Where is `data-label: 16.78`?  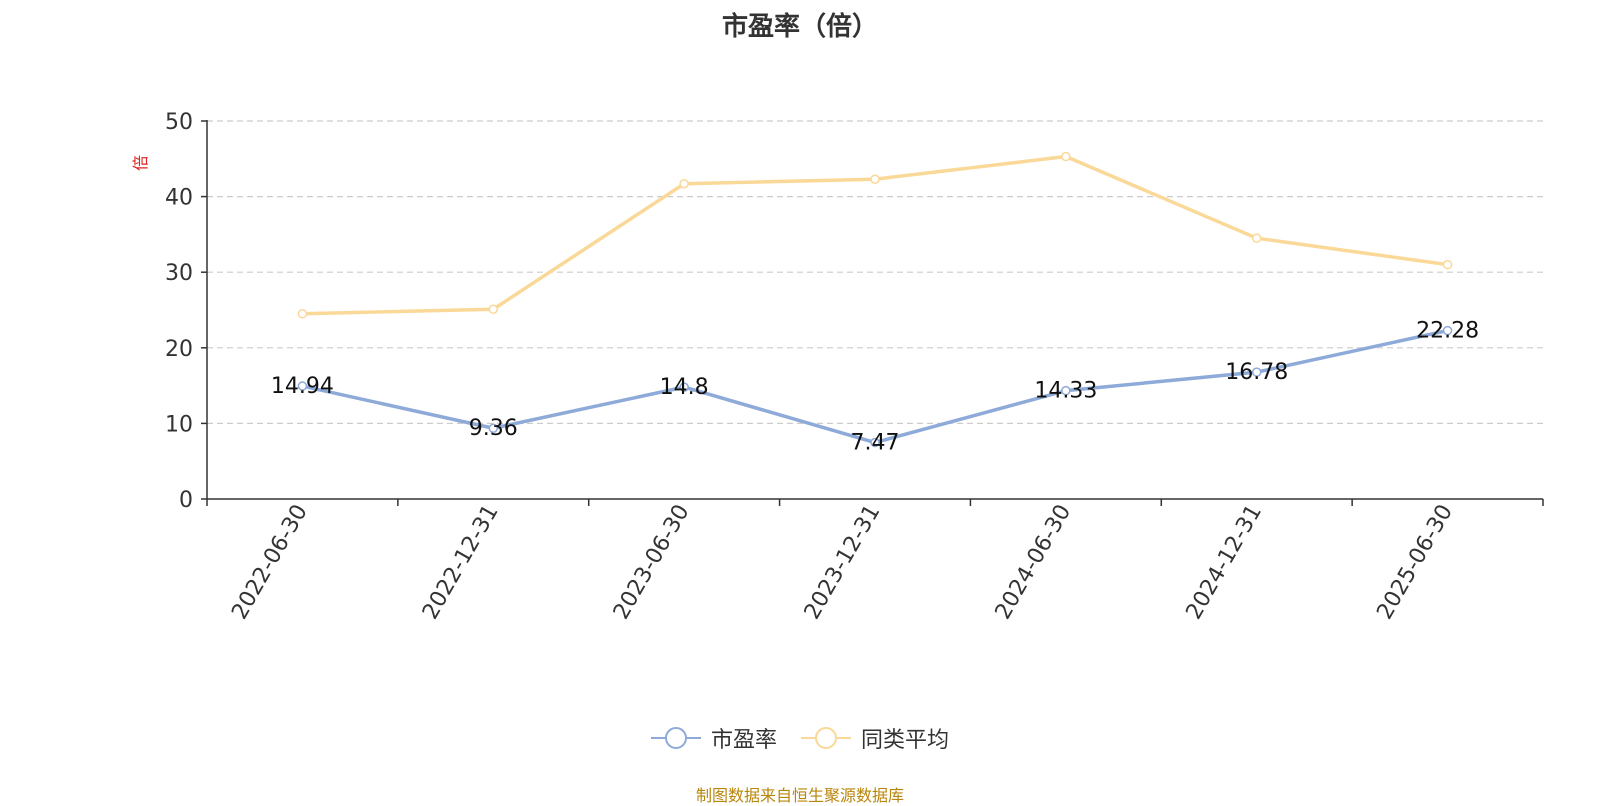 data-label: 16.78 is located at coordinates (1256, 372).